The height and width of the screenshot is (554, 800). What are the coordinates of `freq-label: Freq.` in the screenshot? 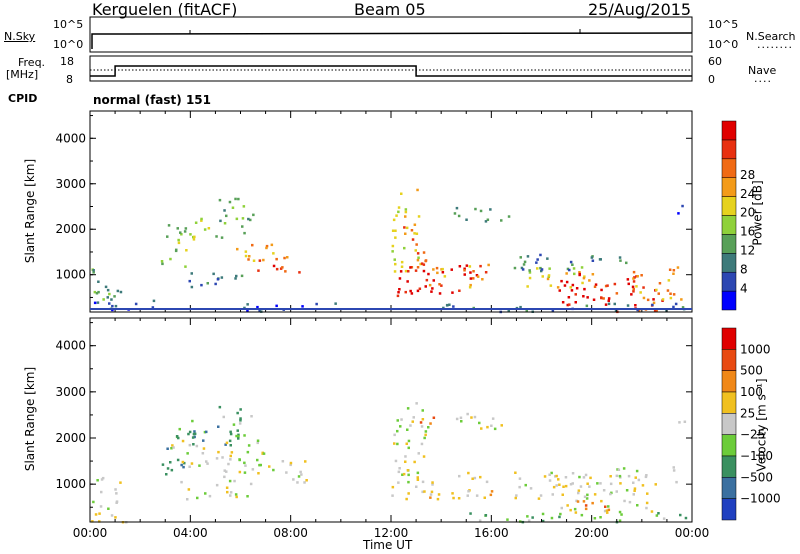 It's located at (32, 62).